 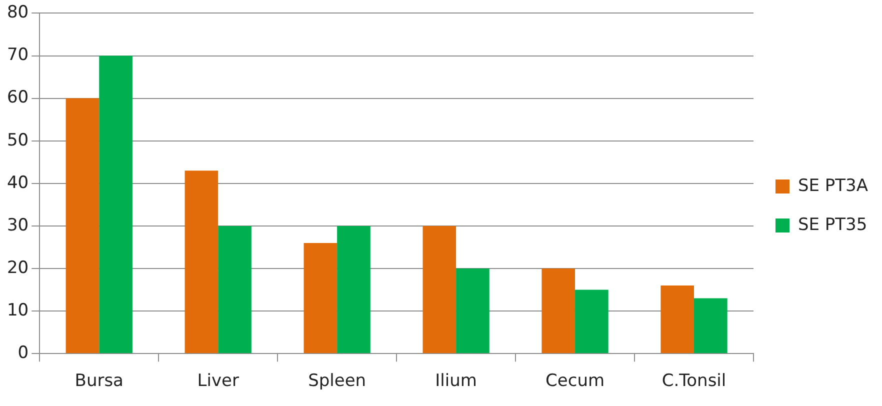 I want to click on y-tick-label: 10, so click(x=17, y=310).